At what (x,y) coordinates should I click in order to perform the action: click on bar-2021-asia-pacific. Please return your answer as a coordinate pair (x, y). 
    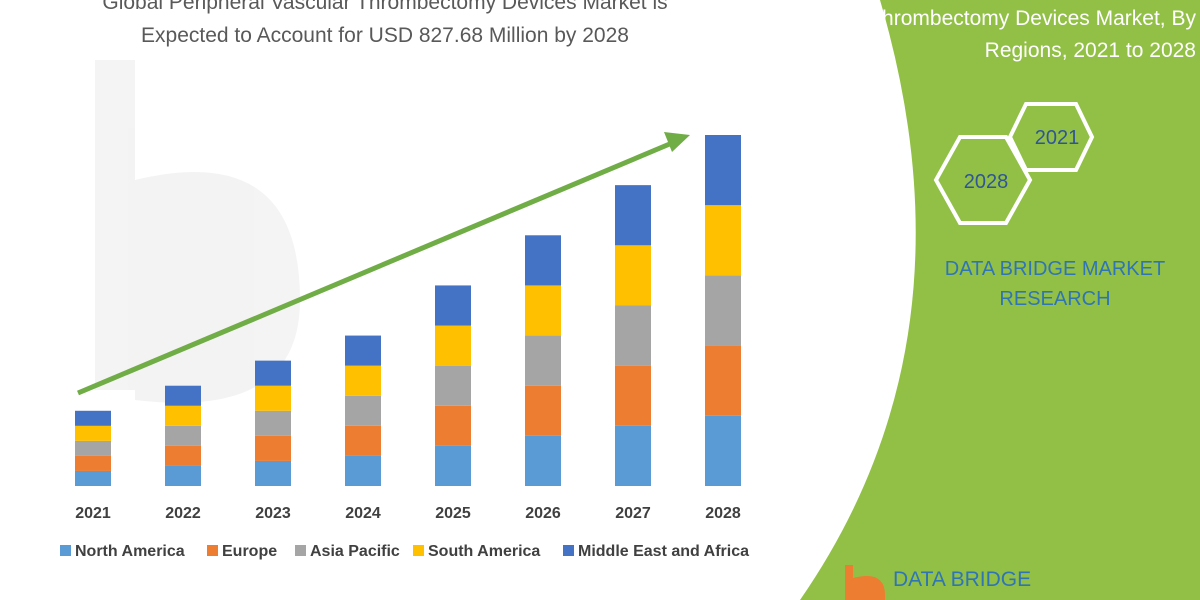
    Looking at the image, I should click on (93, 448).